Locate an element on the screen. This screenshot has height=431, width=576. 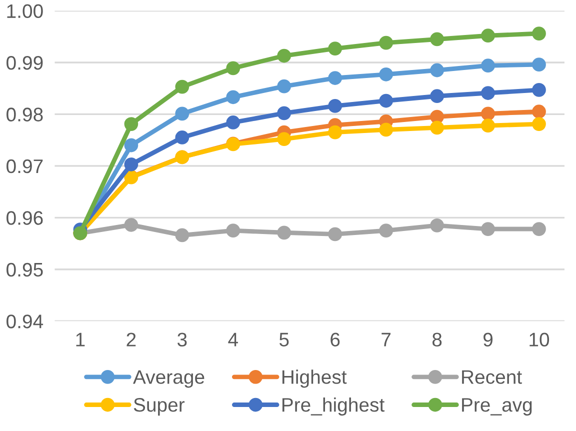
y-tick-label: 0.97 is located at coordinates (24, 166).